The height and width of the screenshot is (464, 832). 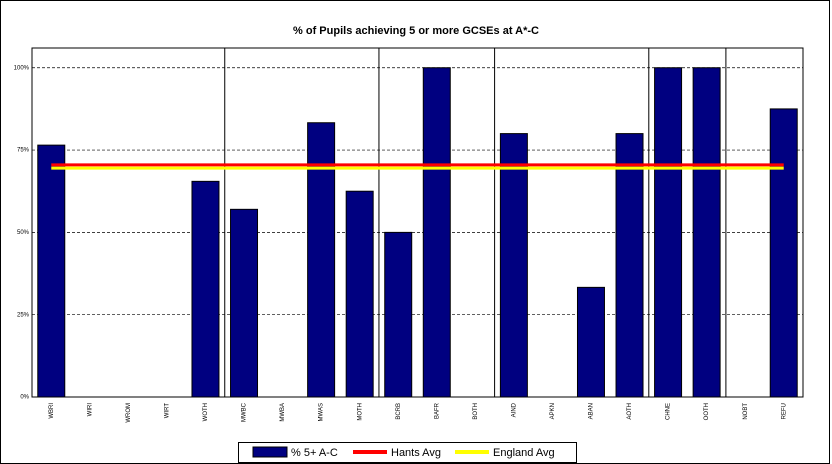 What do you see at coordinates (746, 411) in the screenshot?
I see `x-tick-label: NOBT` at bounding box center [746, 411].